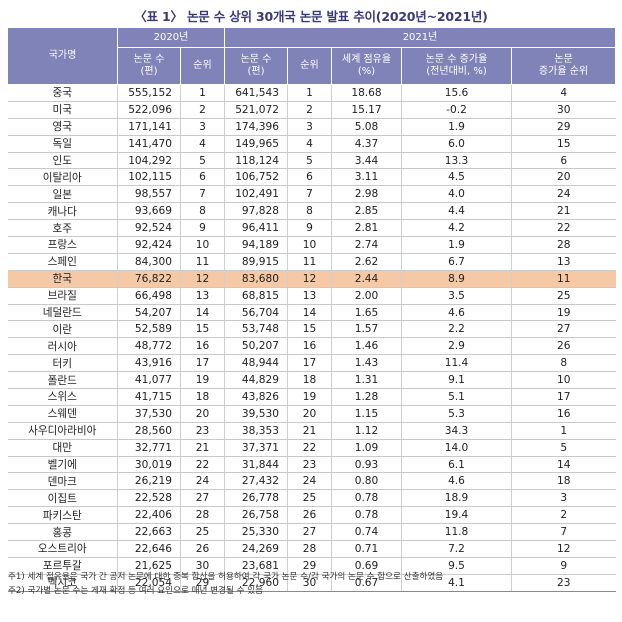 Image resolution: width=622 pixels, height=622 pixels. What do you see at coordinates (202, 127) in the screenshot?
I see `cell-rank-2020: 3` at bounding box center [202, 127].